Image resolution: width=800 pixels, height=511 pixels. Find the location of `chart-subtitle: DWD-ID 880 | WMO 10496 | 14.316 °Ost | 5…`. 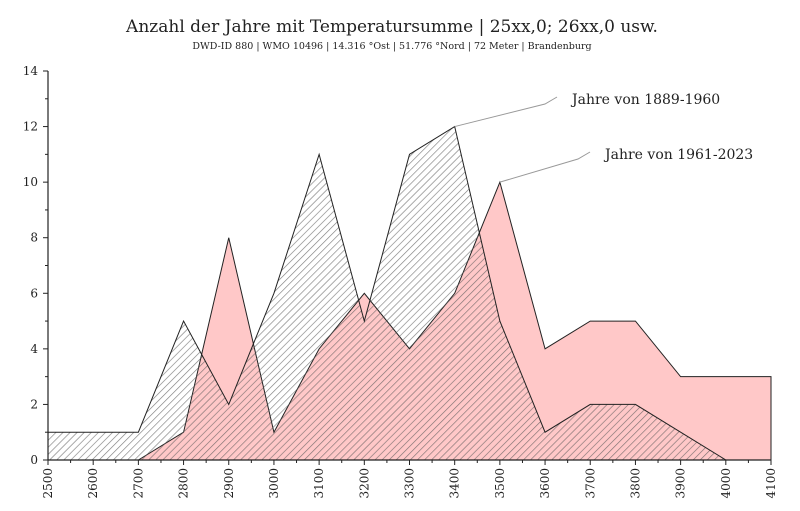

chart-subtitle: DWD-ID 880 | WMO 10496 | 14.316 °Ost | 5… is located at coordinates (391, 46).